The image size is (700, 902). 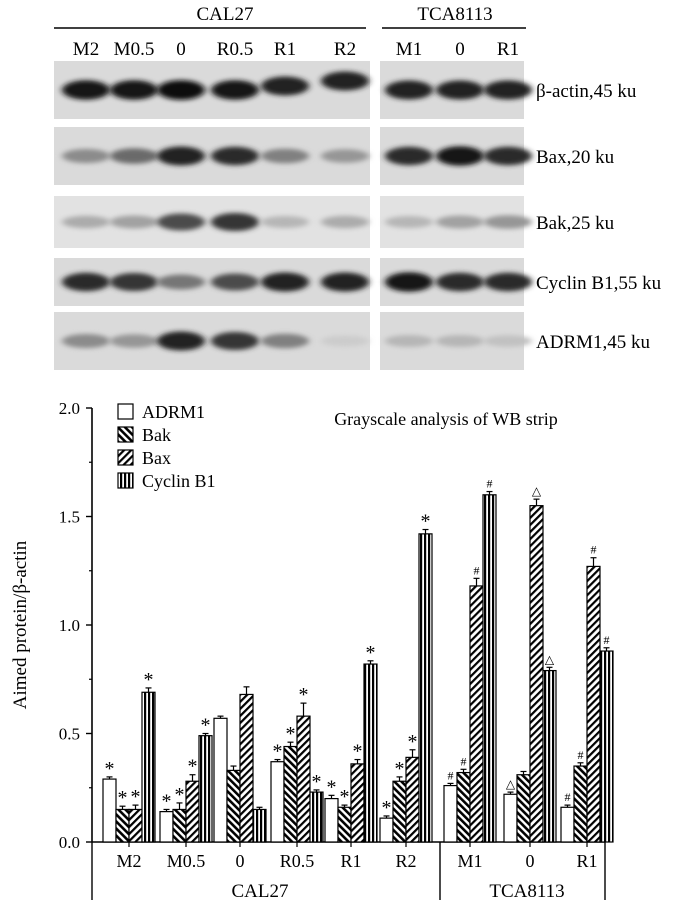 What do you see at coordinates (599, 283) in the screenshot?
I see `blot-strip-label: Cyclin B1,55 ku` at bounding box center [599, 283].